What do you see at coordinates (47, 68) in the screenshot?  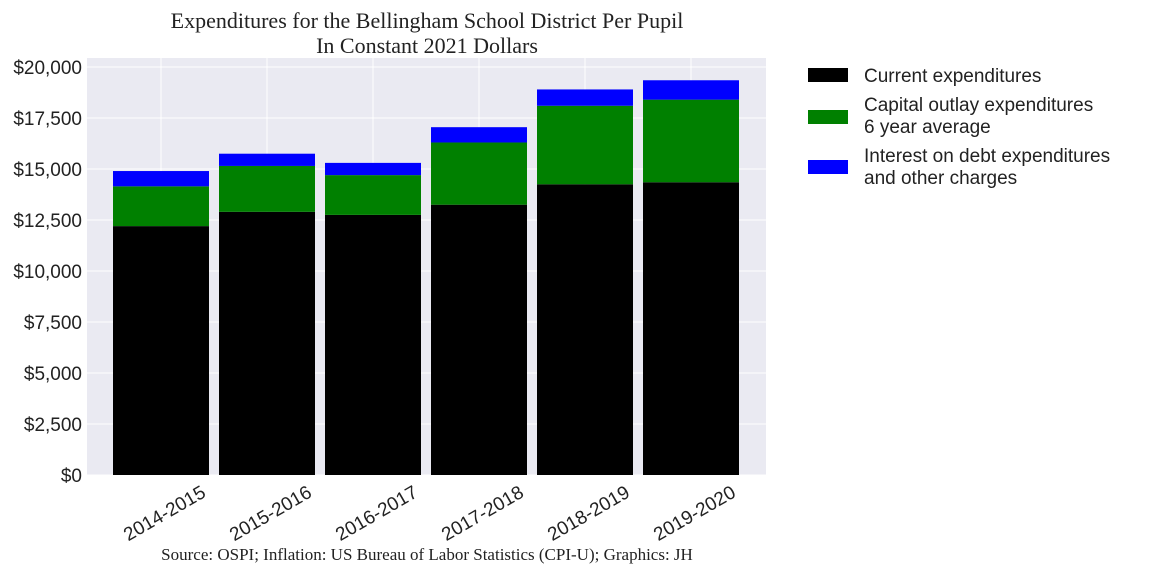 I see `y-tick-label: $20,000` at bounding box center [47, 68].